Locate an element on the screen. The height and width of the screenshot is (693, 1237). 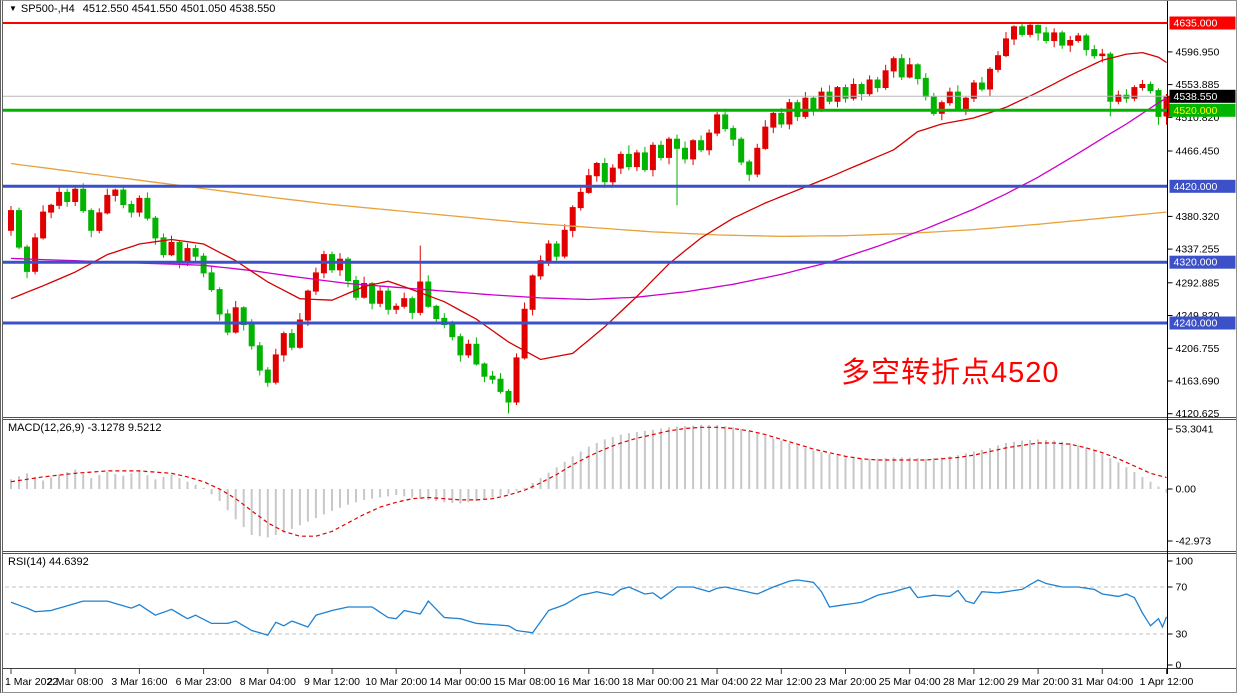
time-tick-label: 29 Mar 20:00 is located at coordinates (1038, 682).